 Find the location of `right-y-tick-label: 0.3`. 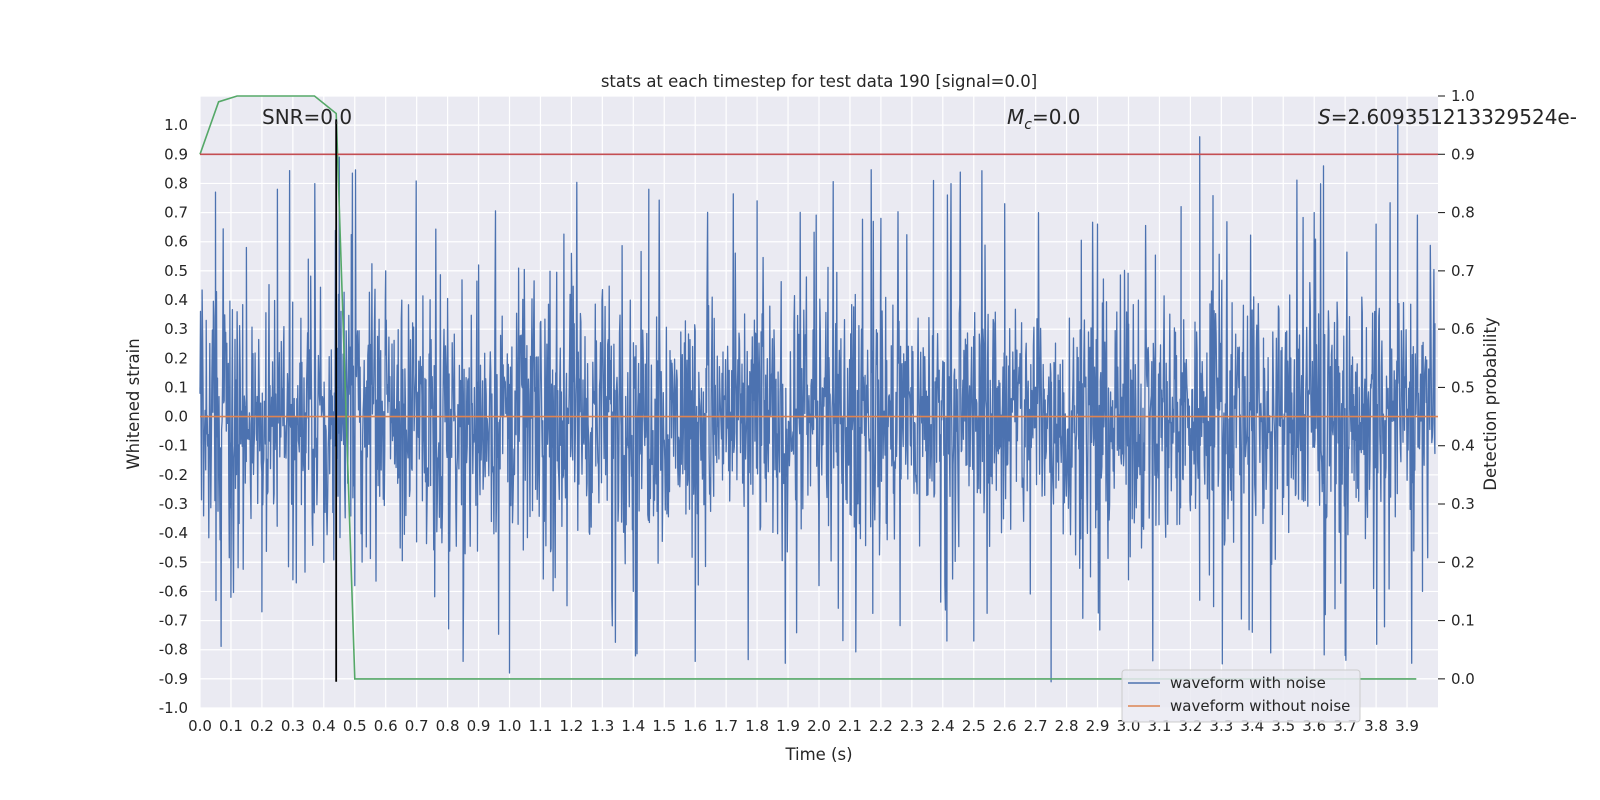

right-y-tick-label: 0.3 is located at coordinates (1463, 504).